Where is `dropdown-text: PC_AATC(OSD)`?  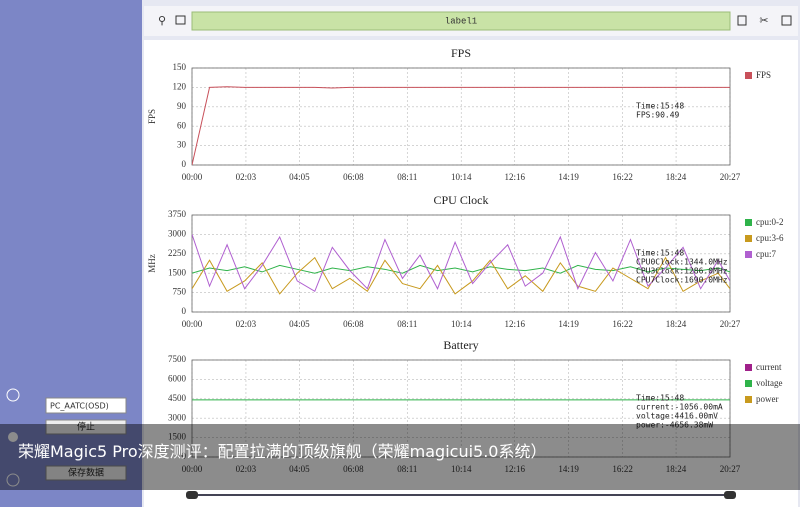 dropdown-text: PC_AATC(OSD) is located at coordinates (79, 406).